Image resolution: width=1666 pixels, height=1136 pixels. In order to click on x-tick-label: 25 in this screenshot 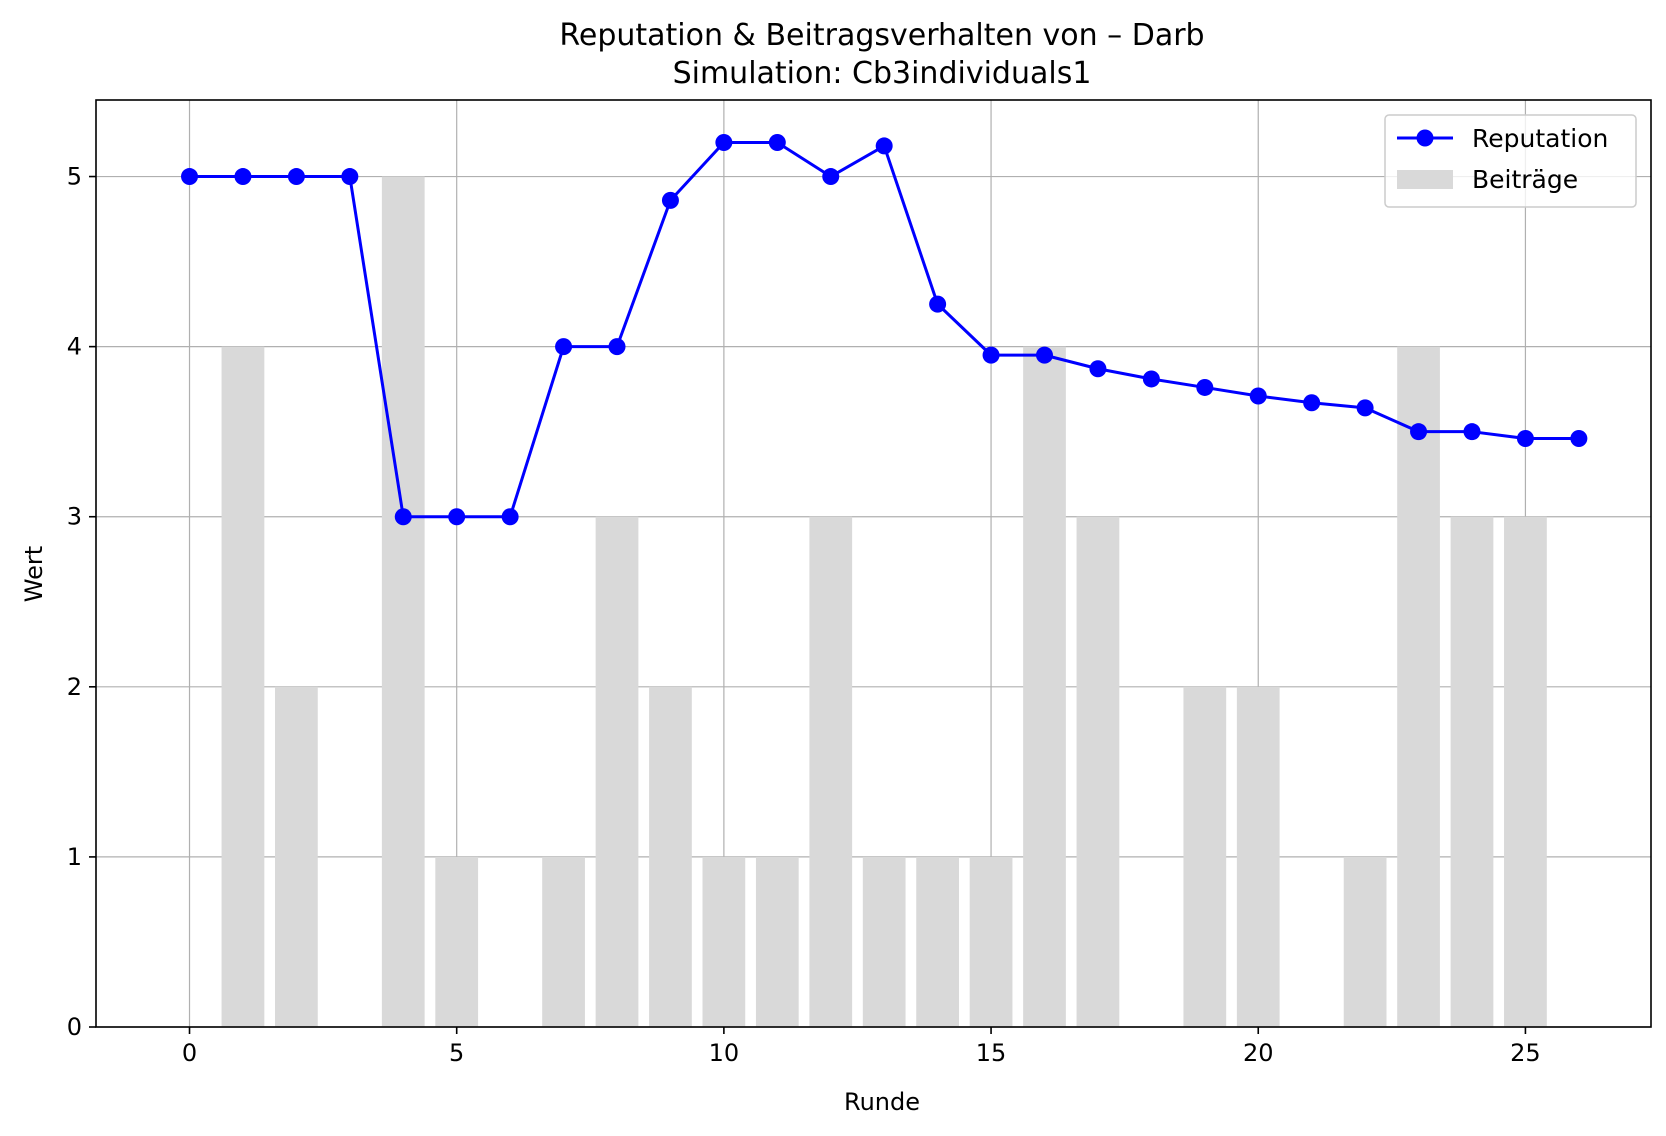, I will do `click(1525, 1053)`.